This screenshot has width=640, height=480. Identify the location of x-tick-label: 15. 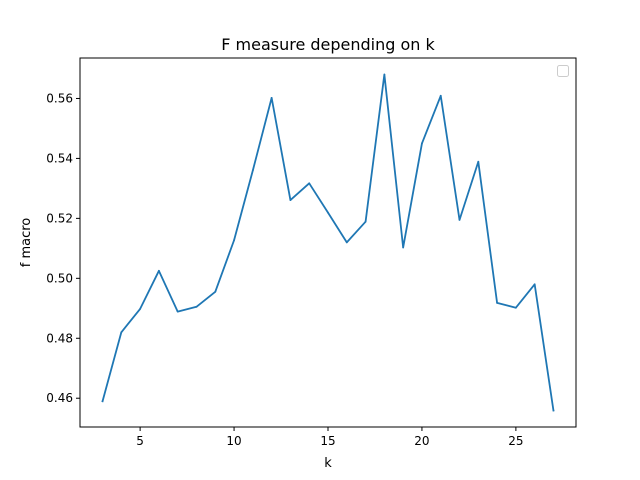
(327, 441).